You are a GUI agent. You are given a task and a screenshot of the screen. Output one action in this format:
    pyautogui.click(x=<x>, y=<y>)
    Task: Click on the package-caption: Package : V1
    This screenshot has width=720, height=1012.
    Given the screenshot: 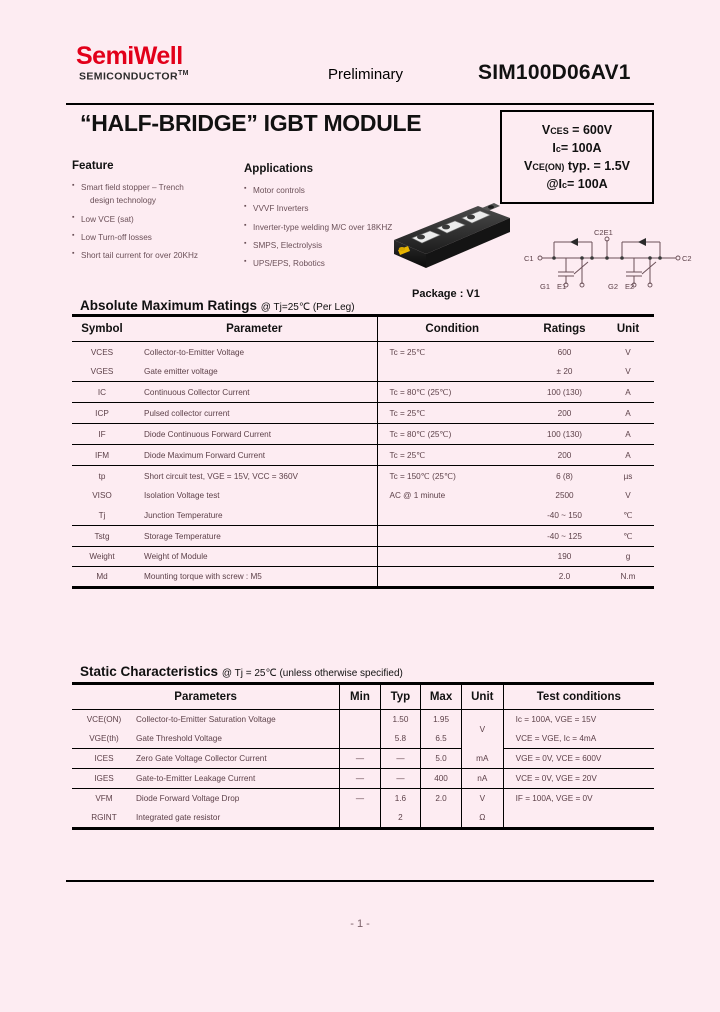 What is the action you would take?
    pyautogui.click(x=446, y=294)
    